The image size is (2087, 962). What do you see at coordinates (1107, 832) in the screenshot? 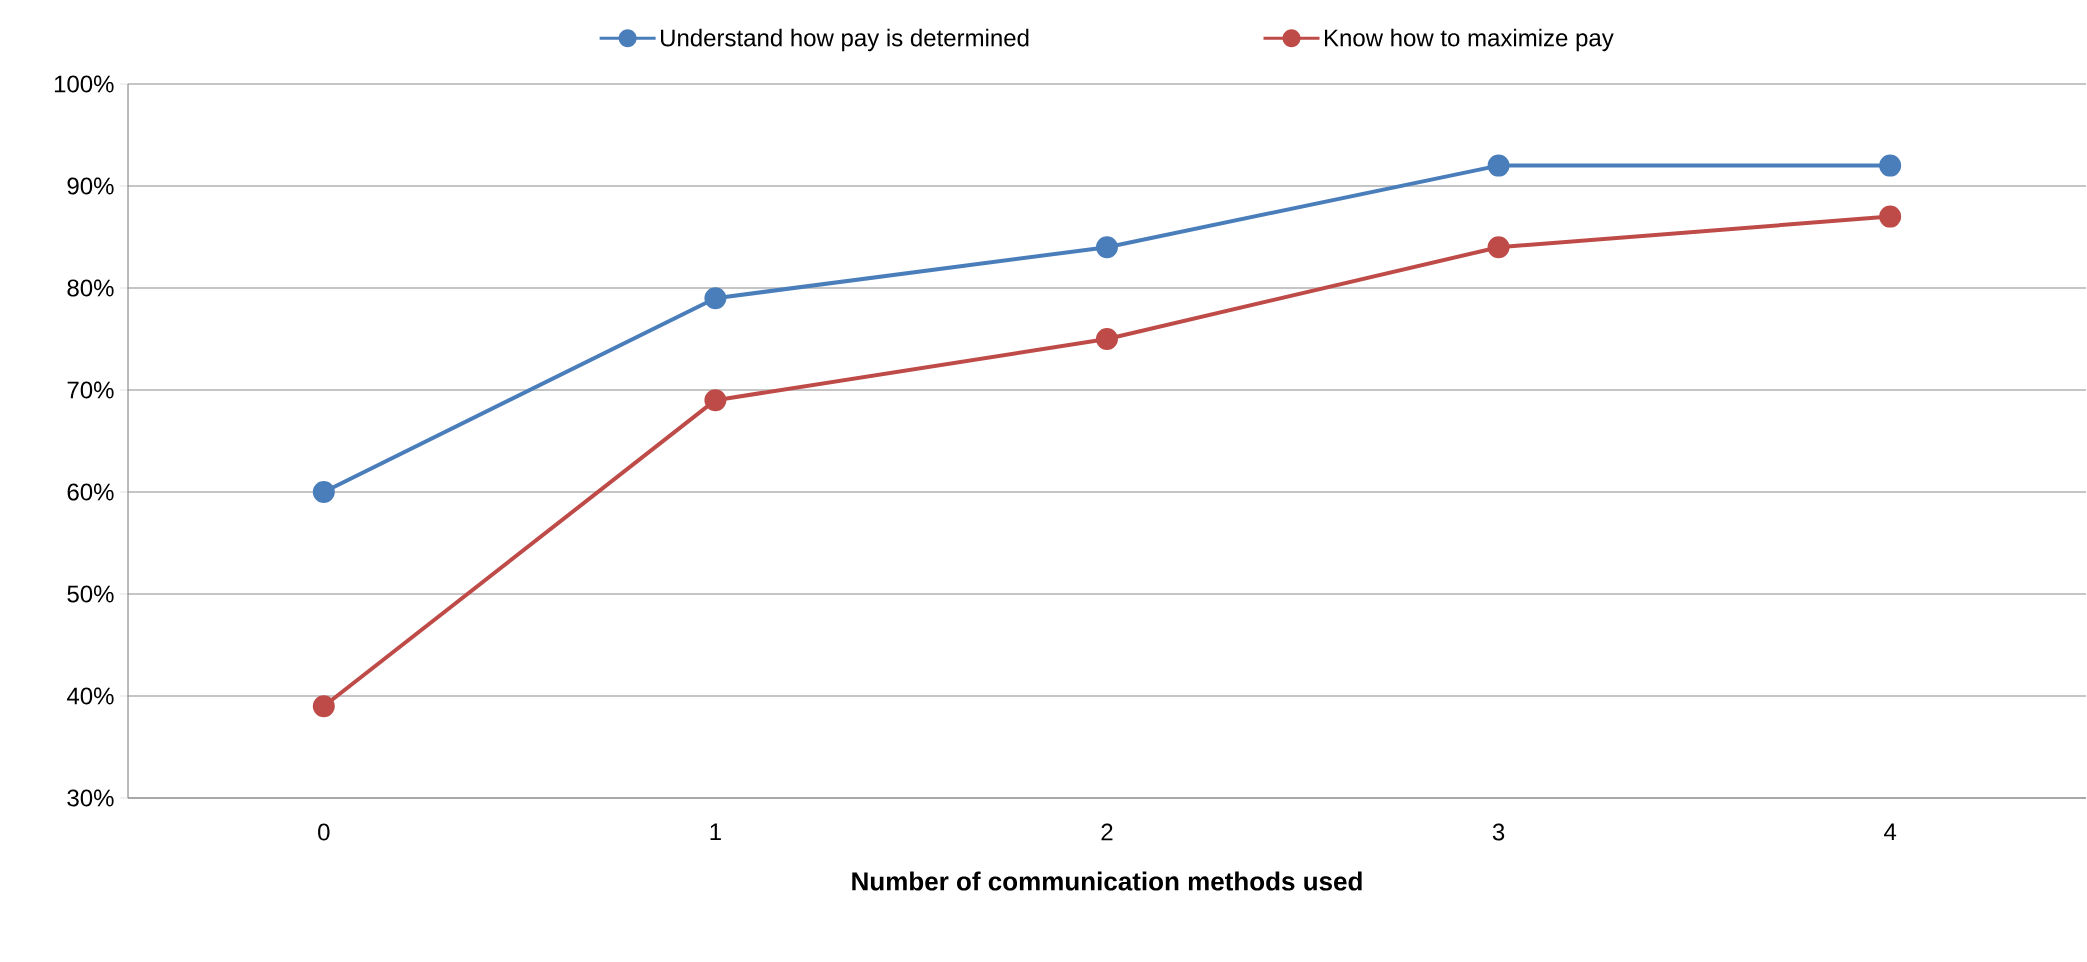
I see `x-tick-label: 2` at bounding box center [1107, 832].